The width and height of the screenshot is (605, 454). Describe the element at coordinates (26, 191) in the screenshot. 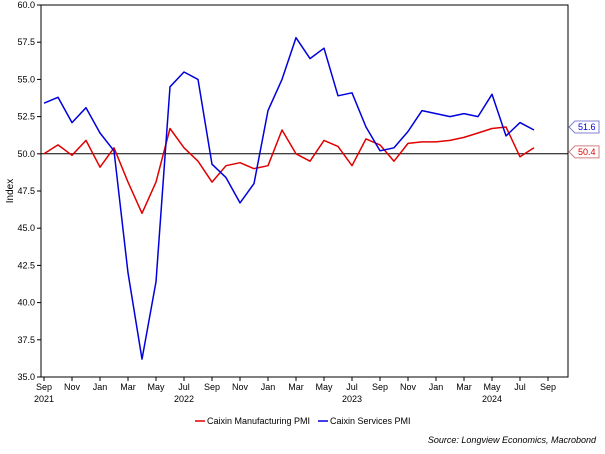

I see `y-tick-label: 47.5` at that location.